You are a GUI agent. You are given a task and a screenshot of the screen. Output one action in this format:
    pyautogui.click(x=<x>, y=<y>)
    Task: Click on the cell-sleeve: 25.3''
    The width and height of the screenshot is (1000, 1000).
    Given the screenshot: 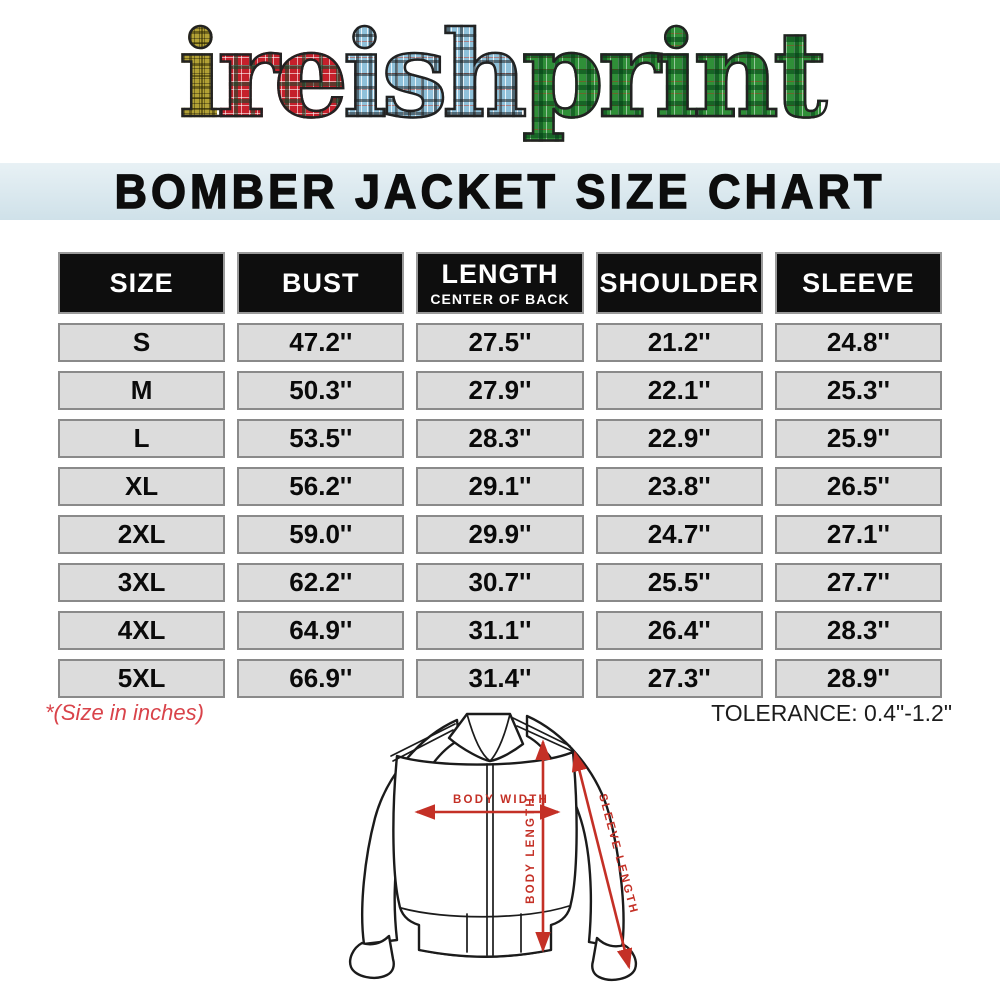 What is the action you would take?
    pyautogui.click(x=858, y=390)
    